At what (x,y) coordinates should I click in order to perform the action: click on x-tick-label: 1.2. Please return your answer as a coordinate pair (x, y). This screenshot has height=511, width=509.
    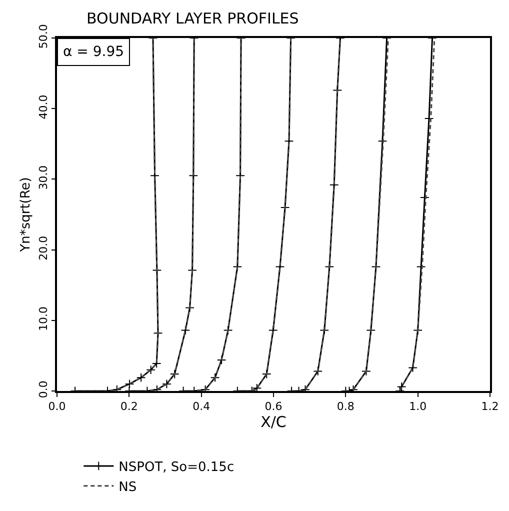
    Looking at the image, I should click on (490, 406).